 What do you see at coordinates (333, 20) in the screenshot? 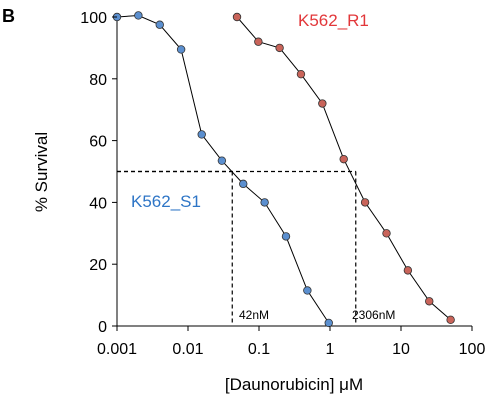
I see `series-label-k562-r1: K562_R1` at bounding box center [333, 20].